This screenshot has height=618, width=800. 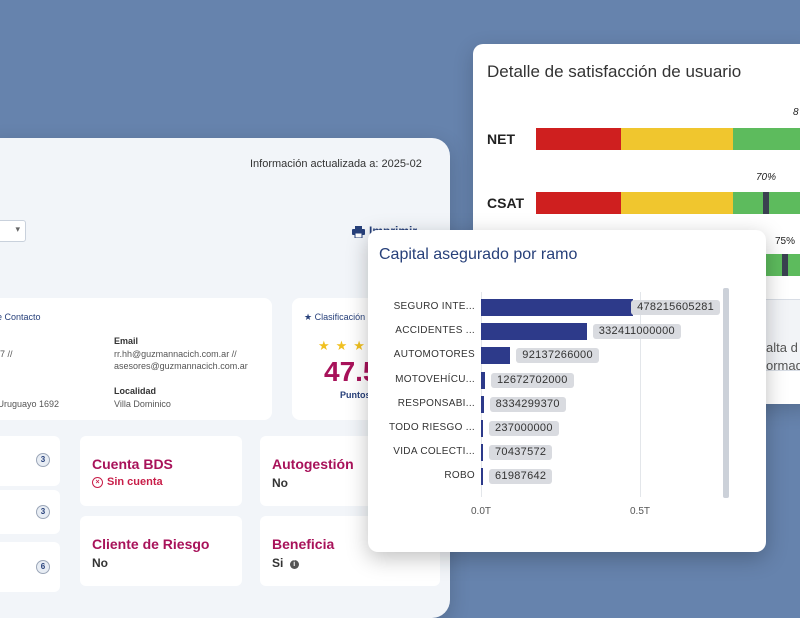 What do you see at coordinates (524, 428) in the screenshot?
I see `value-label: 237000000` at bounding box center [524, 428].